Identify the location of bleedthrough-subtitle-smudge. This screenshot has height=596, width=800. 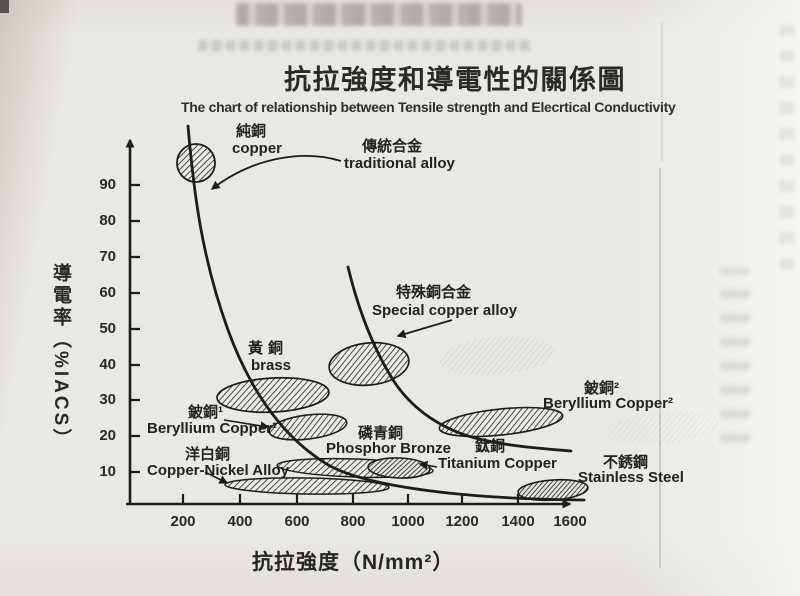
(365, 45).